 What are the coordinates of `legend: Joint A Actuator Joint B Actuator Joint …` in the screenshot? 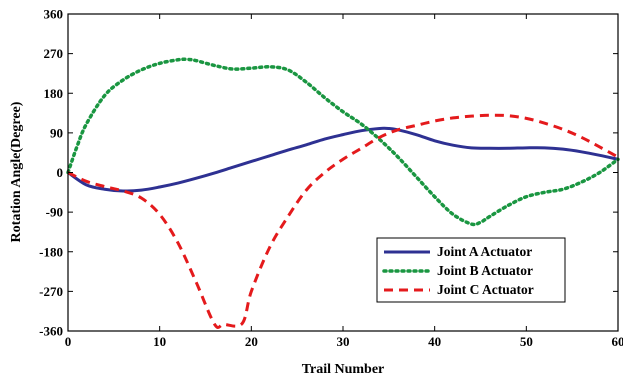 It's located at (471, 270).